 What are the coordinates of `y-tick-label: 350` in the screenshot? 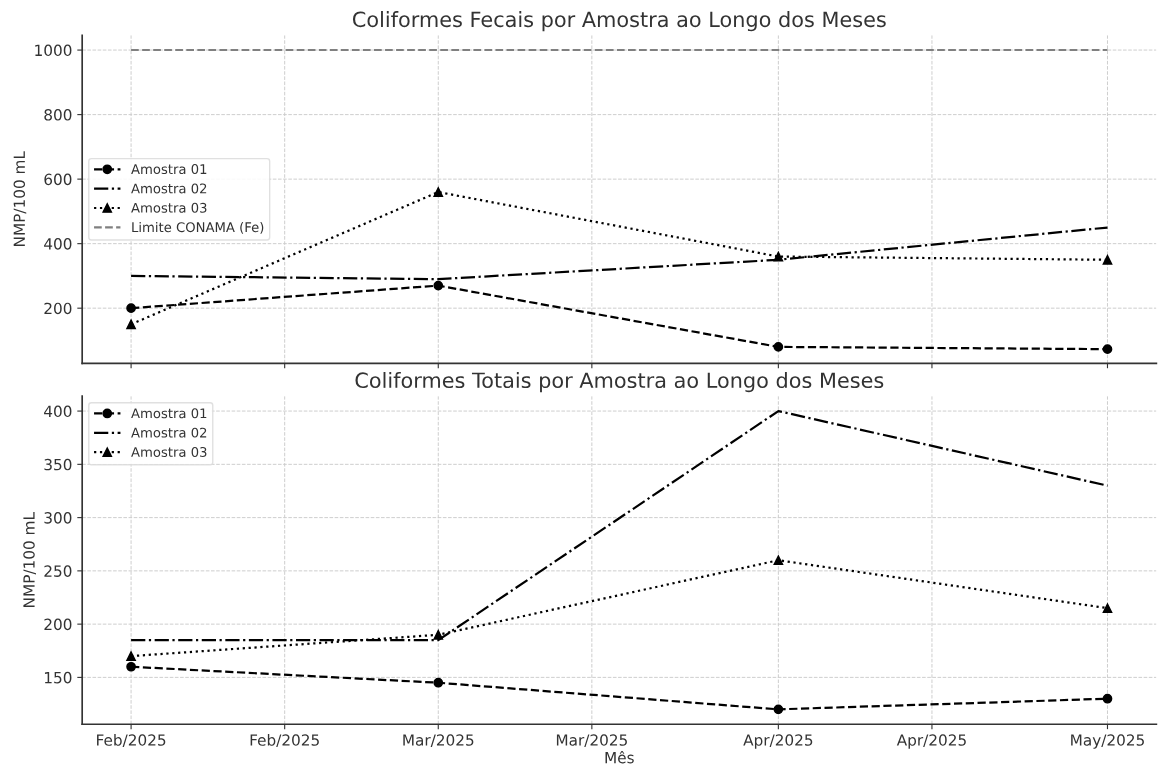 It's located at (58, 464).